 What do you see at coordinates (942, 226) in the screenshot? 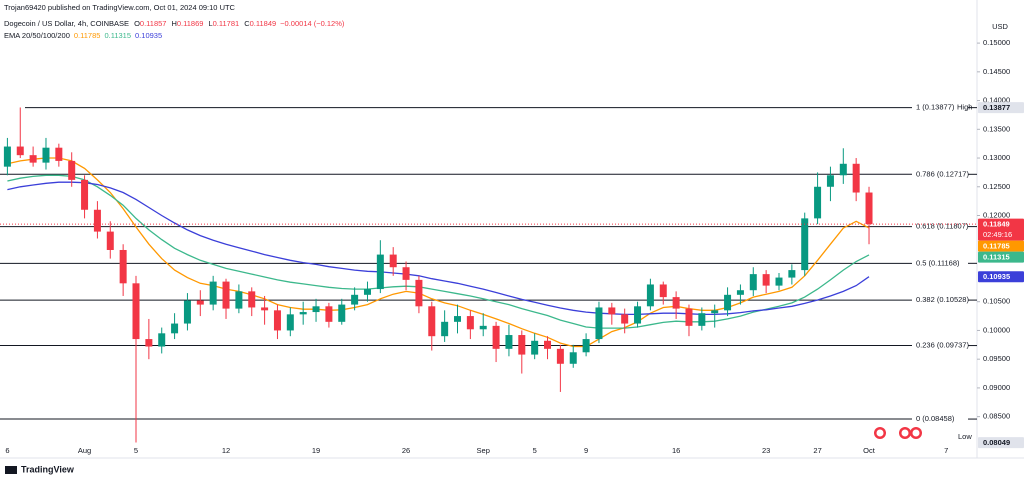
I see `fib-label: 0.618 (0.11807)` at bounding box center [942, 226].